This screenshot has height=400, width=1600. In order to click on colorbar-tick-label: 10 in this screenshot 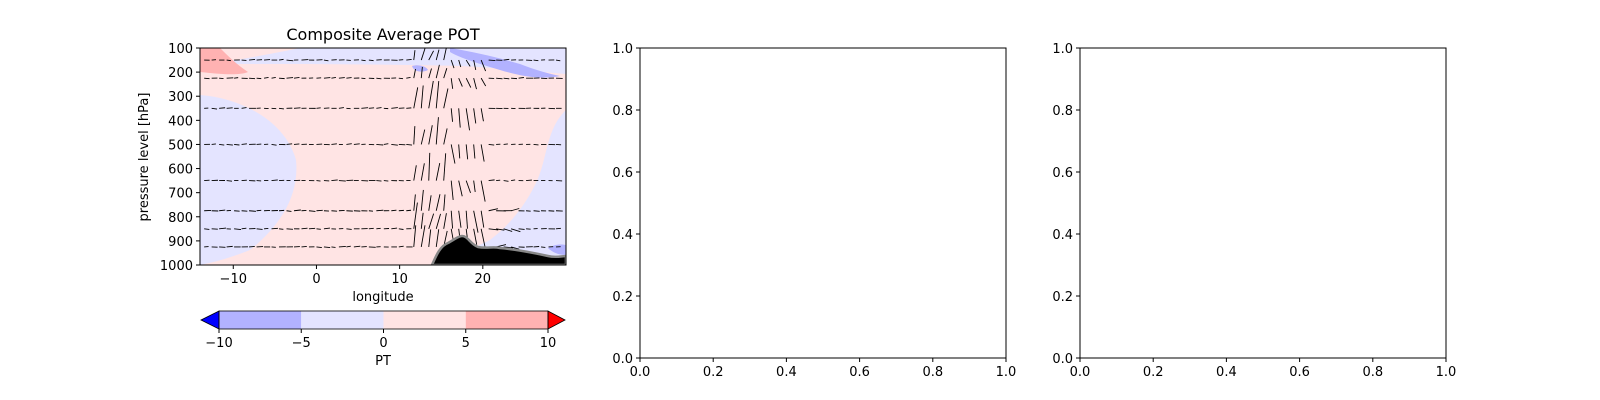, I will do `click(548, 343)`.